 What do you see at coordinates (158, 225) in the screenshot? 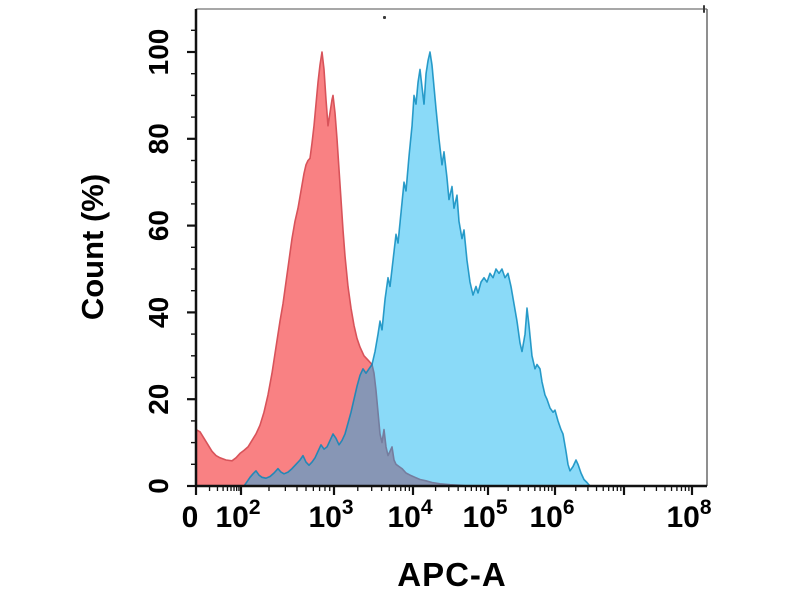
I see `y-tick-label: 60` at bounding box center [158, 225].